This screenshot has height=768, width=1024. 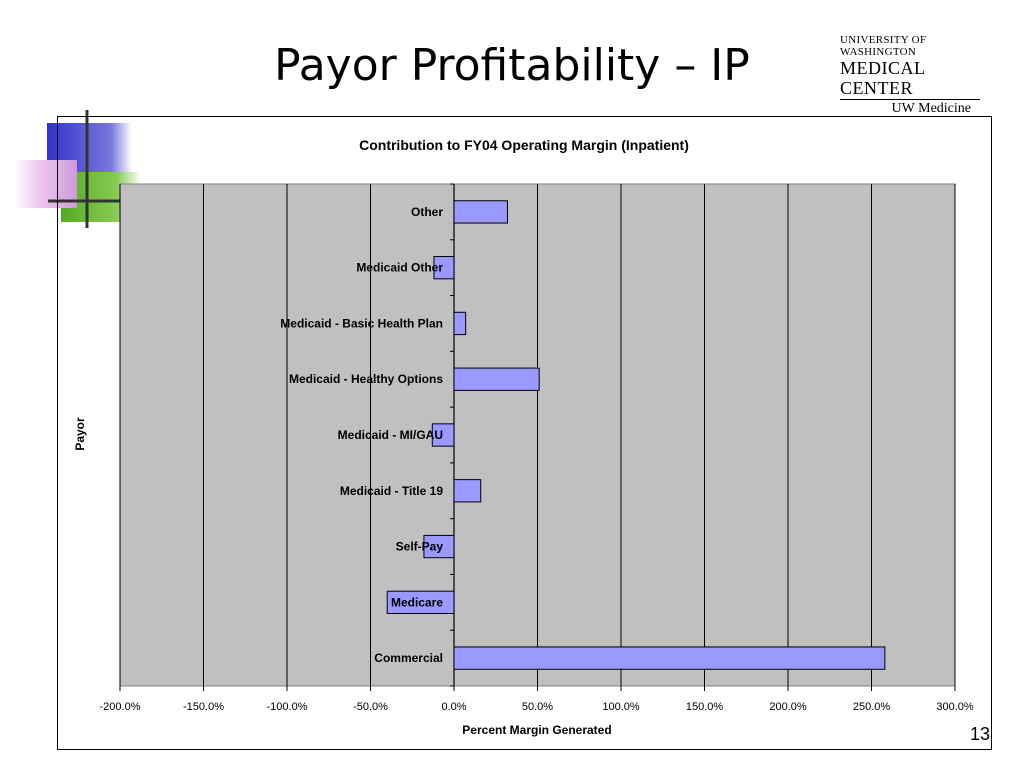 What do you see at coordinates (370, 707) in the screenshot?
I see `x-tick-label: -50.0%` at bounding box center [370, 707].